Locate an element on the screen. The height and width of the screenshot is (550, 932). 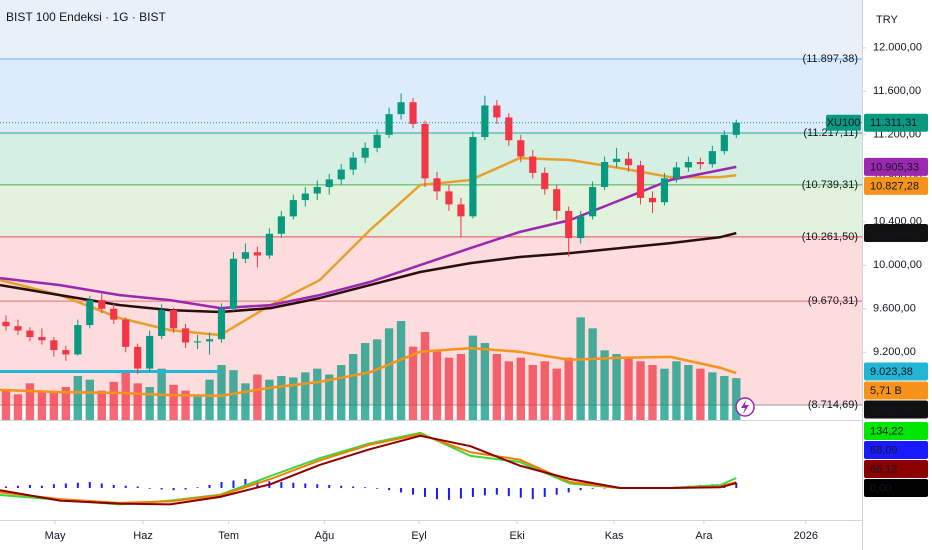
symbol-tag-label: XU100 is located at coordinates (844, 123).